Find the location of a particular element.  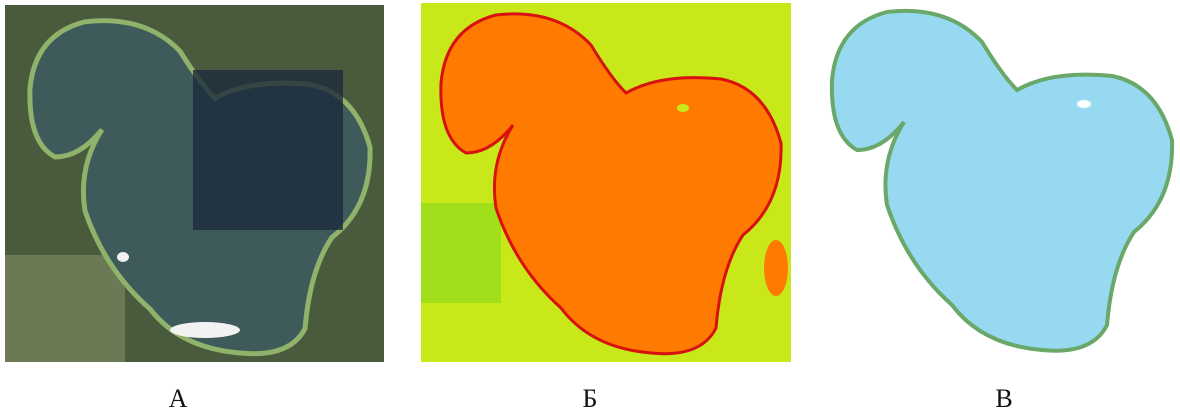

vegetation is located at coordinates (461, 253).